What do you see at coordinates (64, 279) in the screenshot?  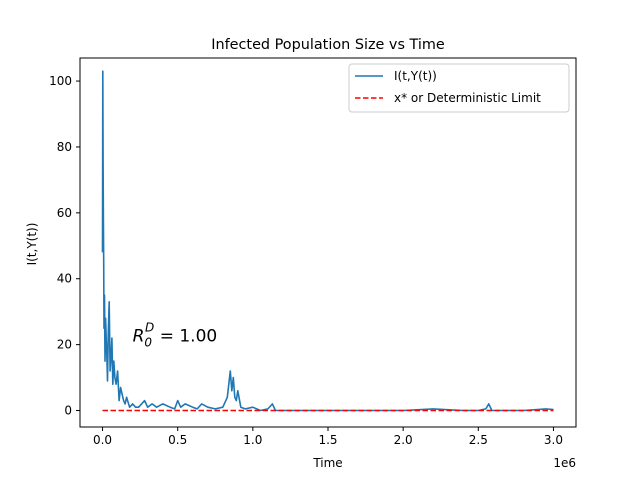 I see `y-tick-label: 40` at bounding box center [64, 279].